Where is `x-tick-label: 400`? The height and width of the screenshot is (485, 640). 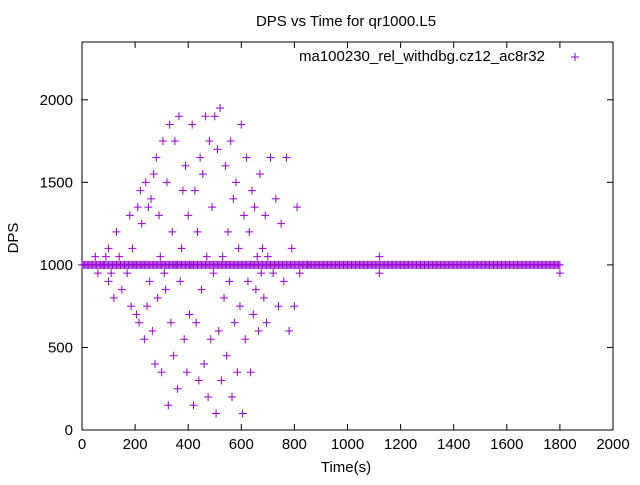
x-tick-label: 400 is located at coordinates (188, 444).